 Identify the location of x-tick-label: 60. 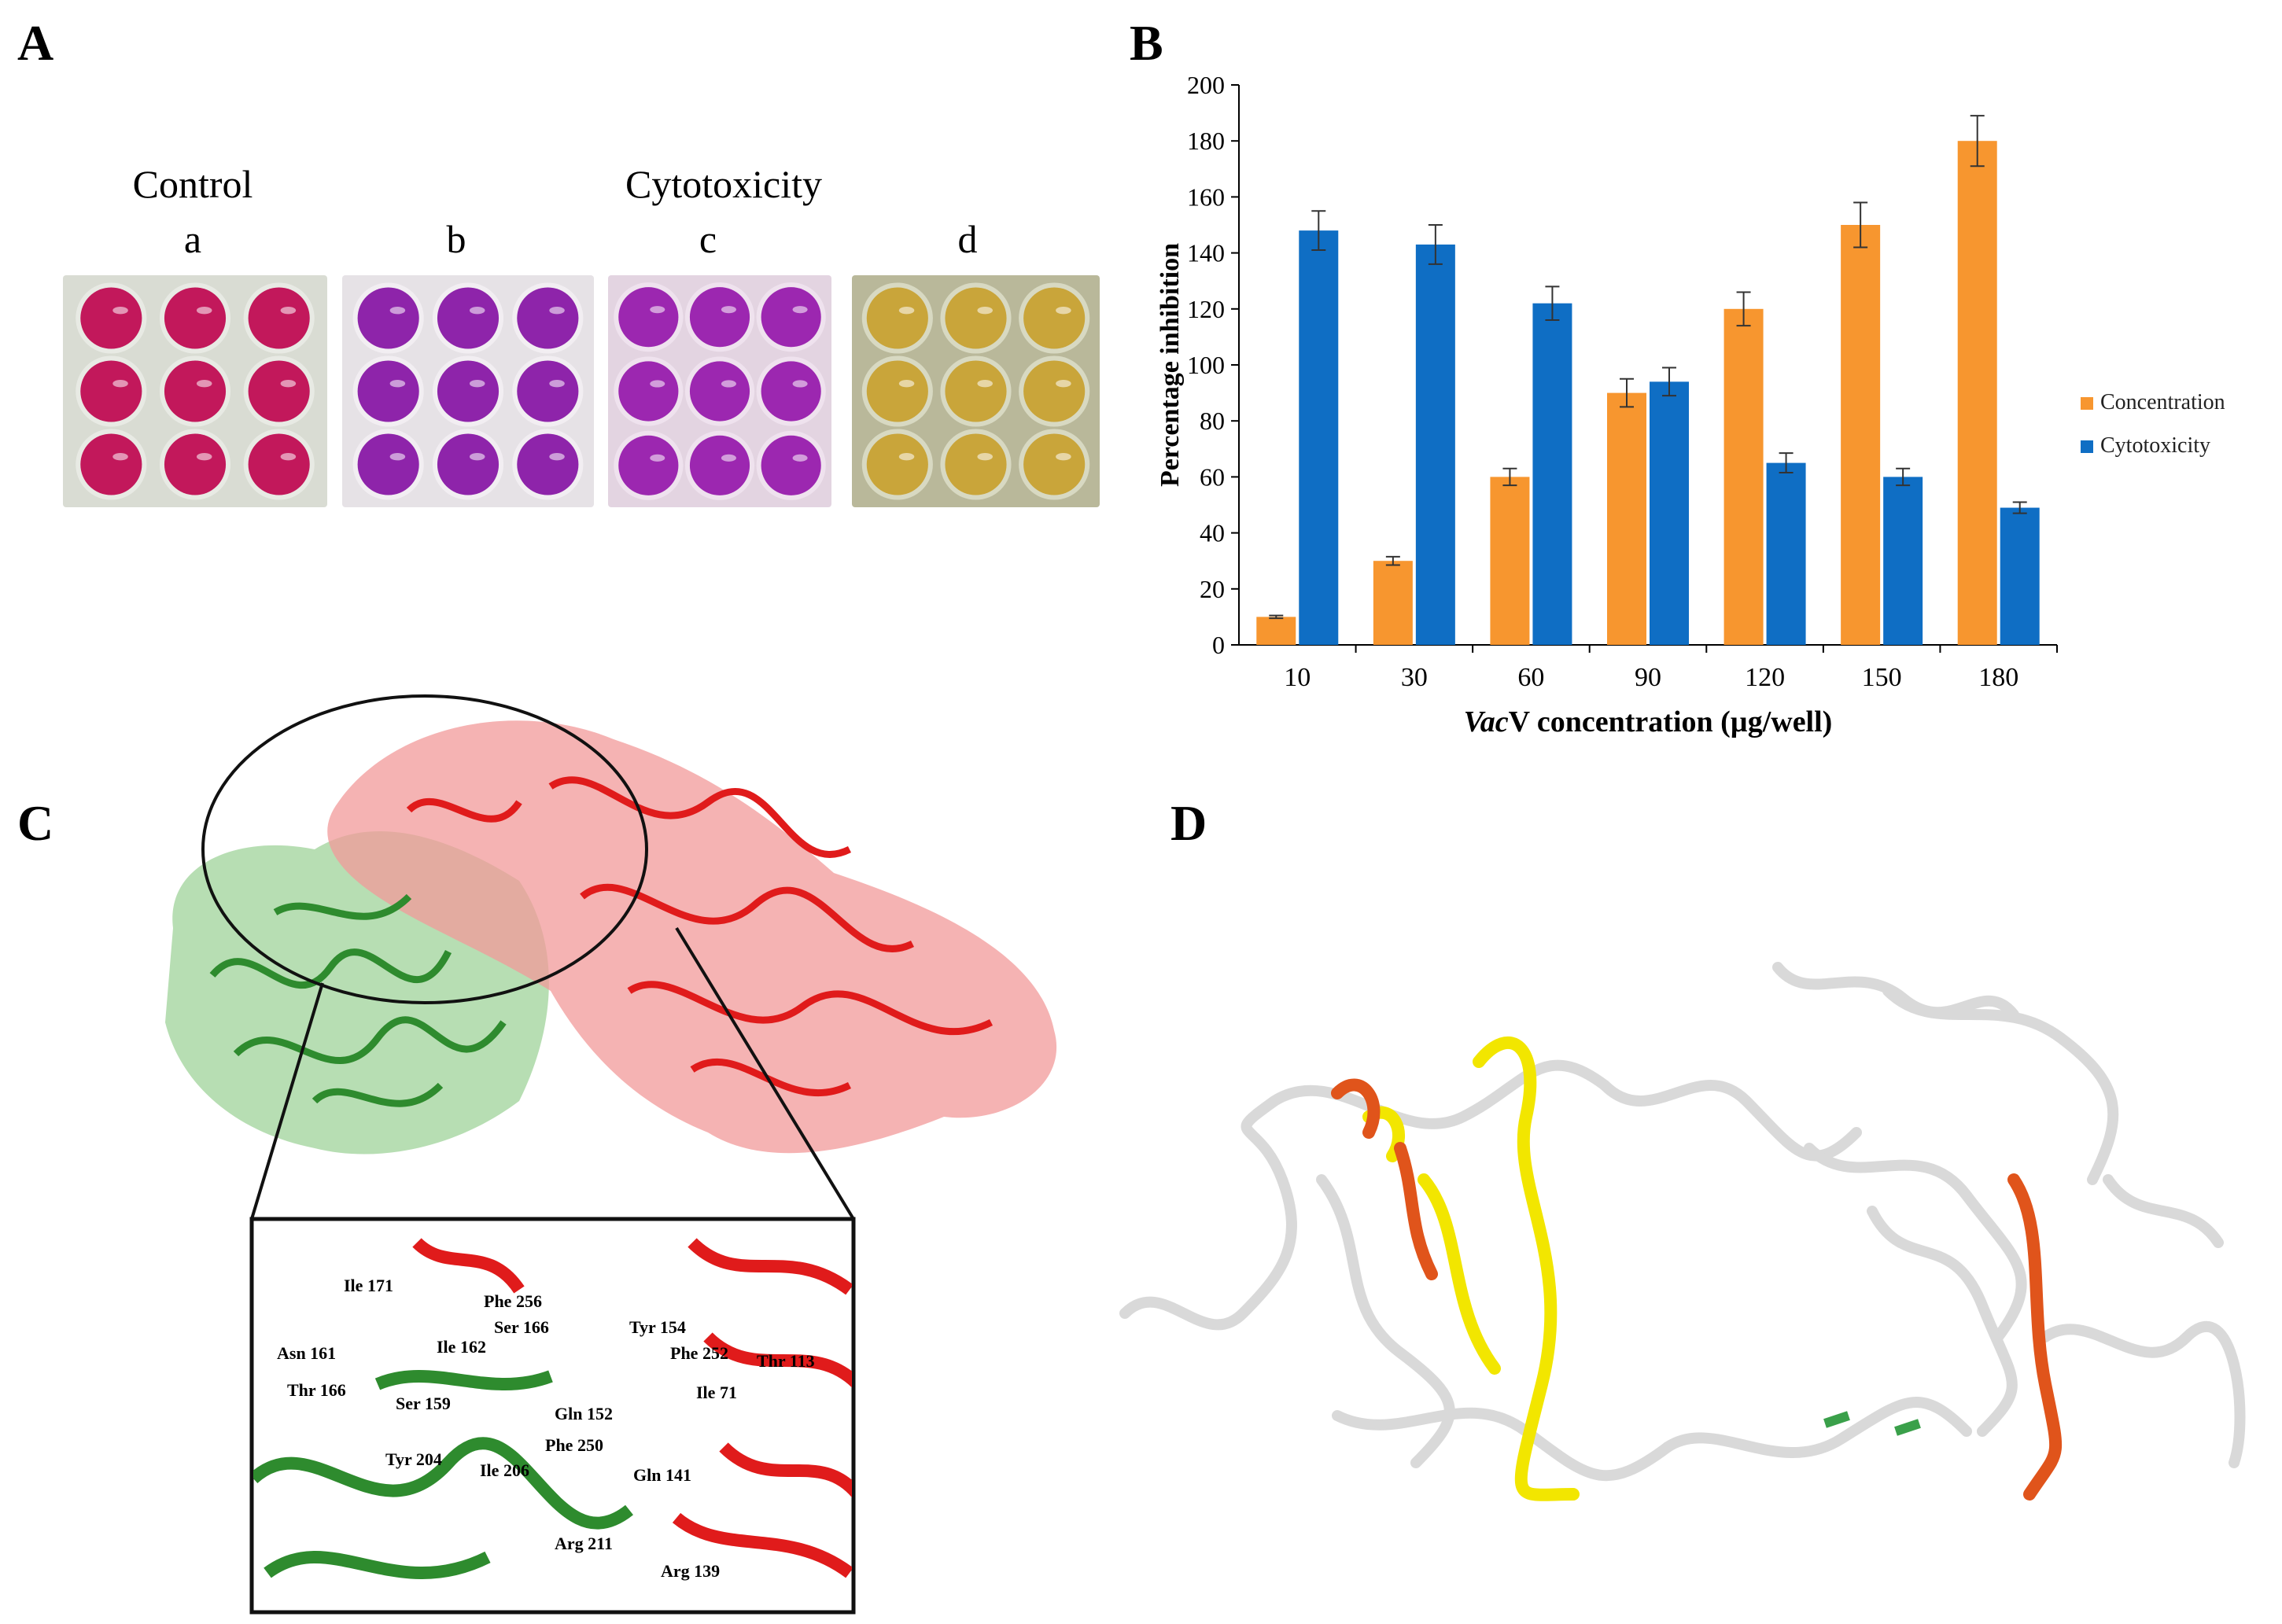
(1530, 677).